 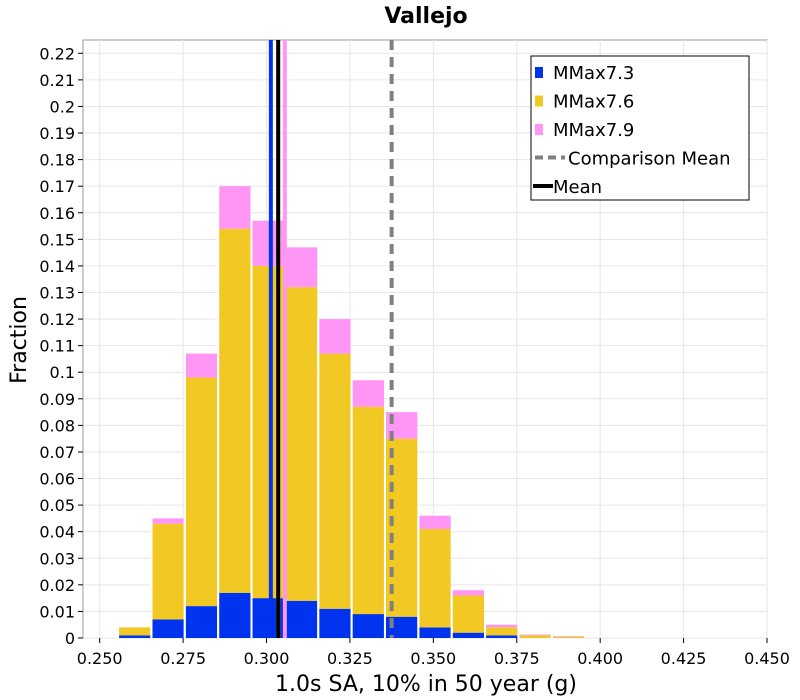 I want to click on y-tick-label: 0.08, so click(x=57, y=425).